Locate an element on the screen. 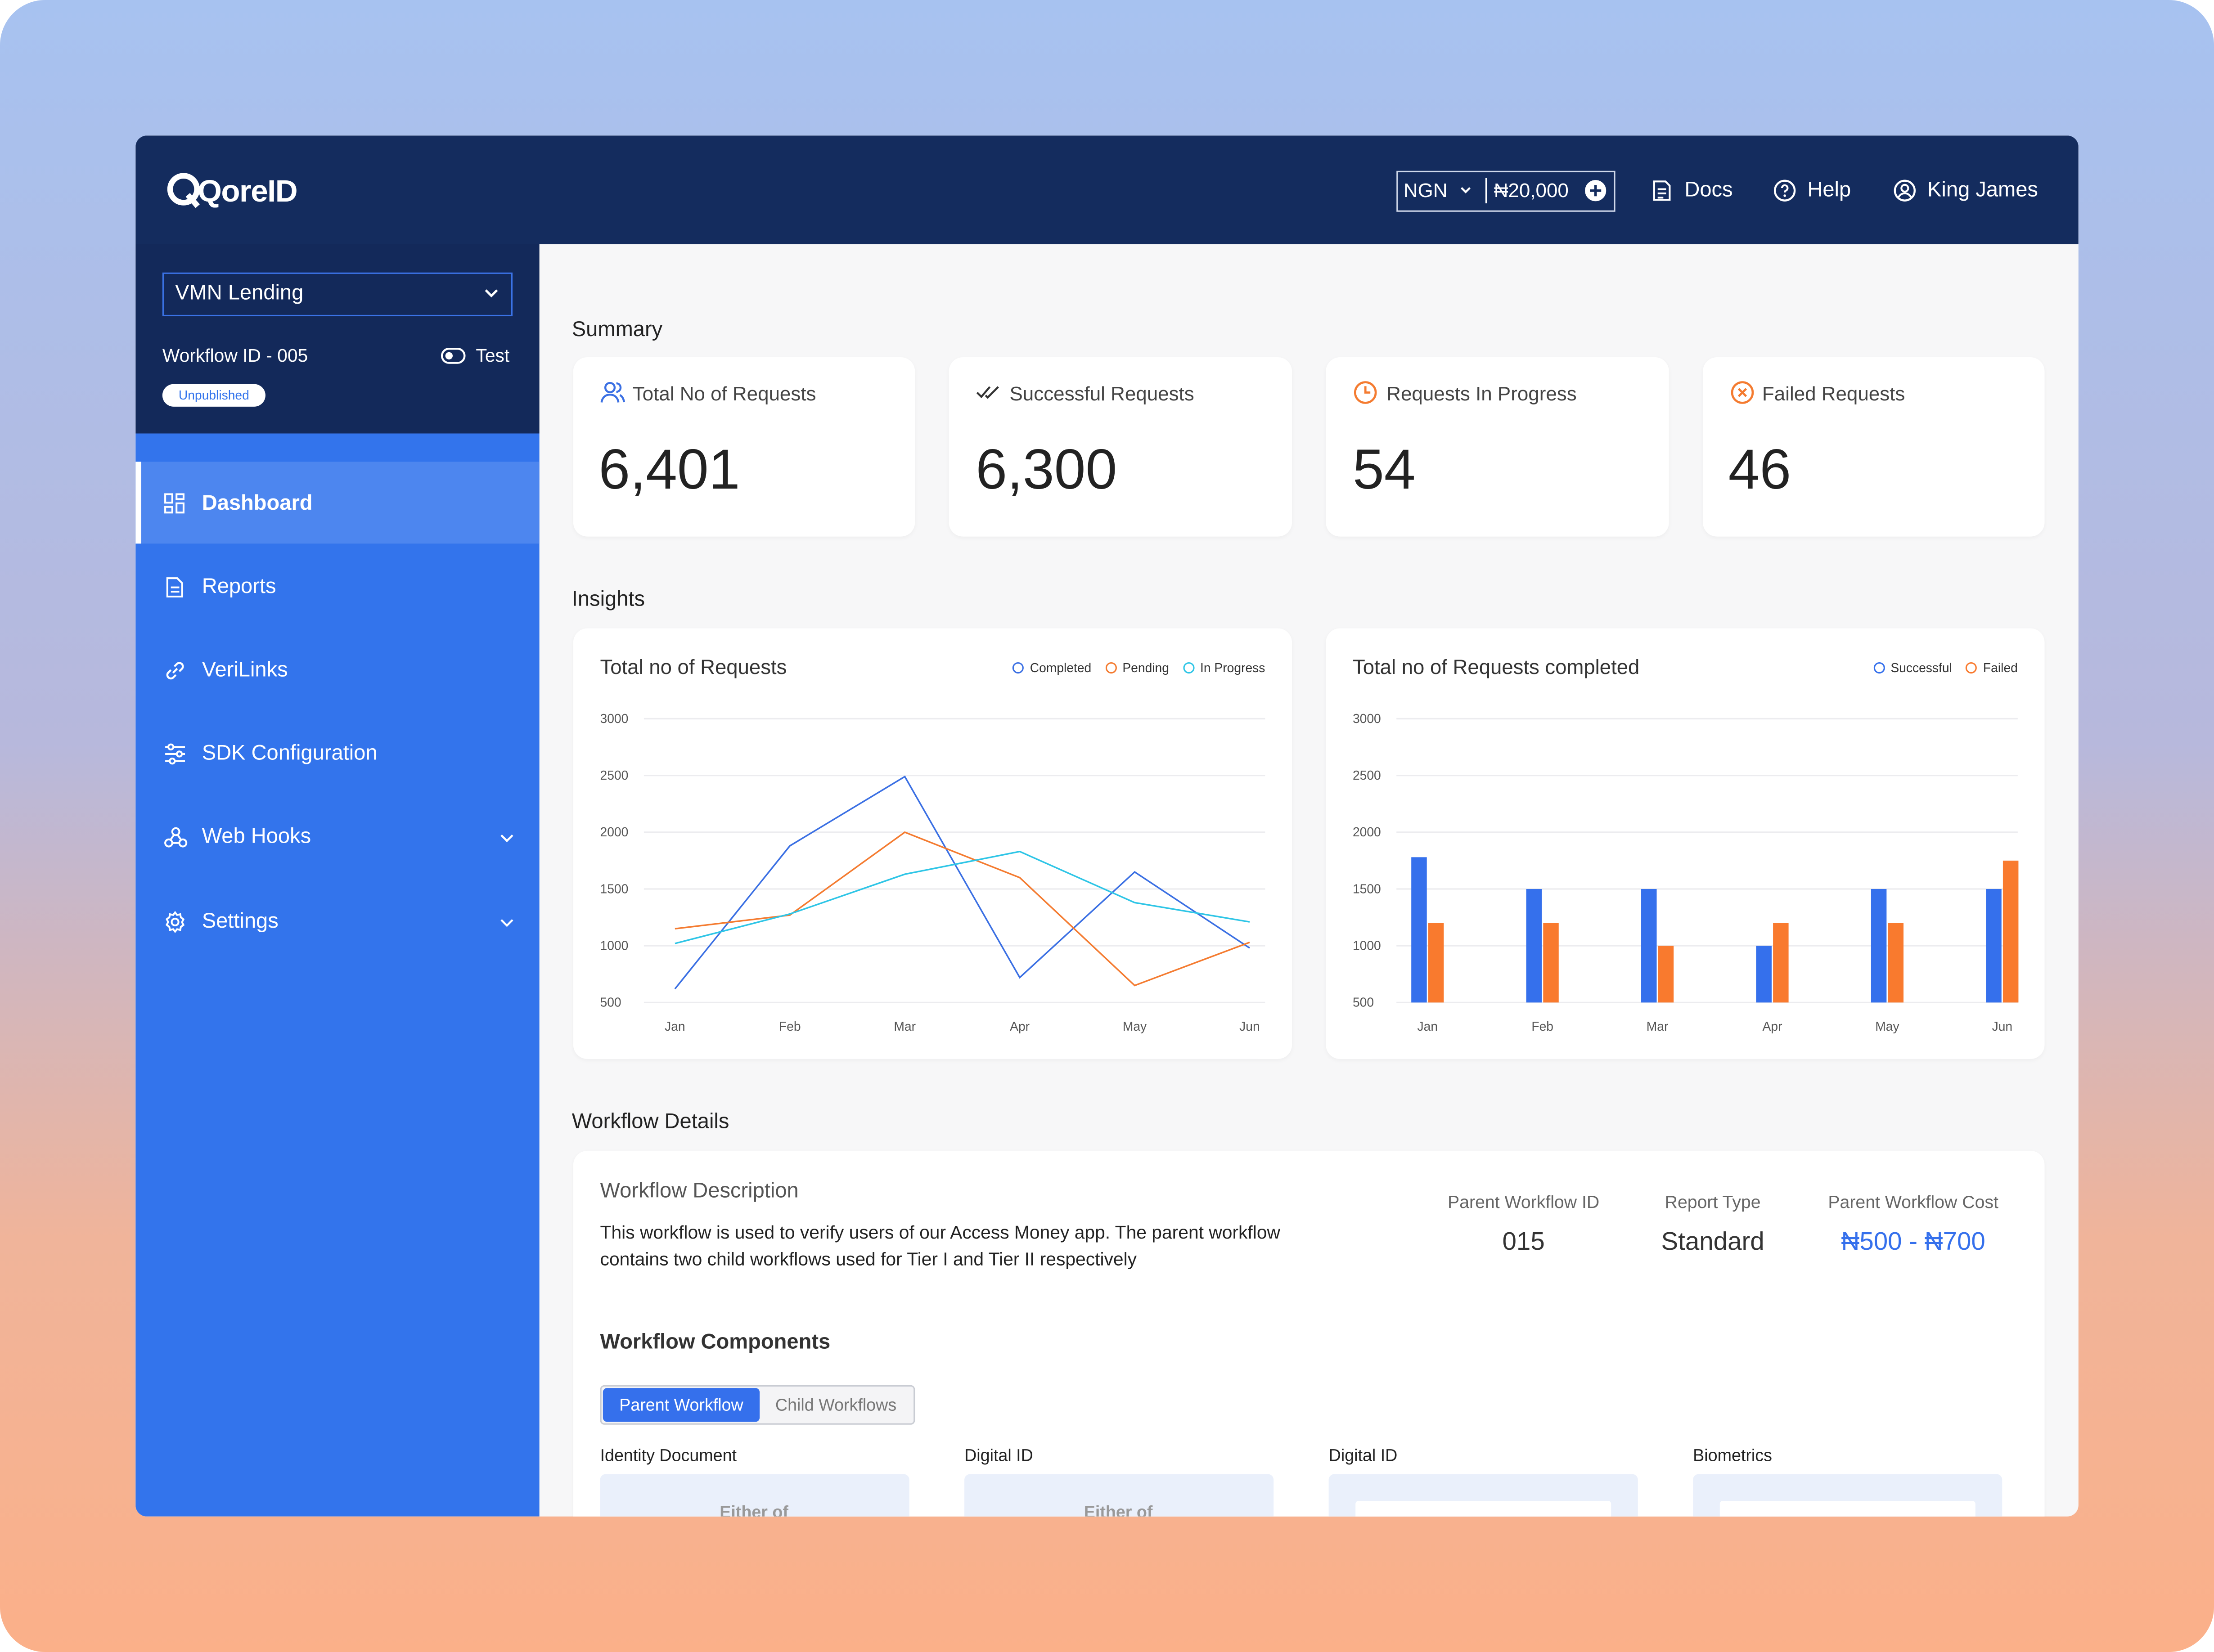 The image size is (2214, 1652). menu-item: Reports is located at coordinates (239, 587).